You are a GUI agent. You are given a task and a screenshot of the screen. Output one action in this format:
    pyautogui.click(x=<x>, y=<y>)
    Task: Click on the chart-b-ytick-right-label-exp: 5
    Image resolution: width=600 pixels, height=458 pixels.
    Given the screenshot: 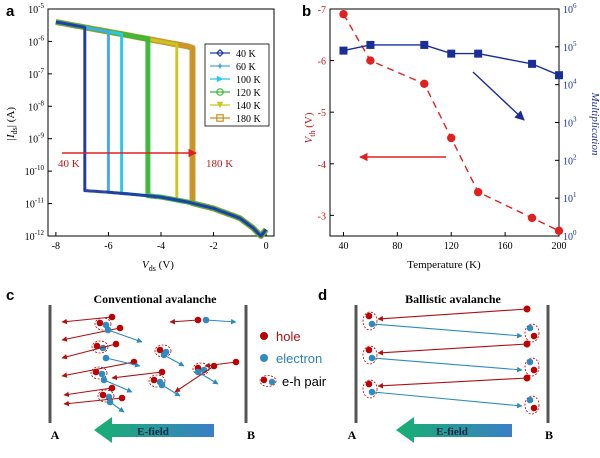 What is the action you would take?
    pyautogui.click(x=575, y=44)
    